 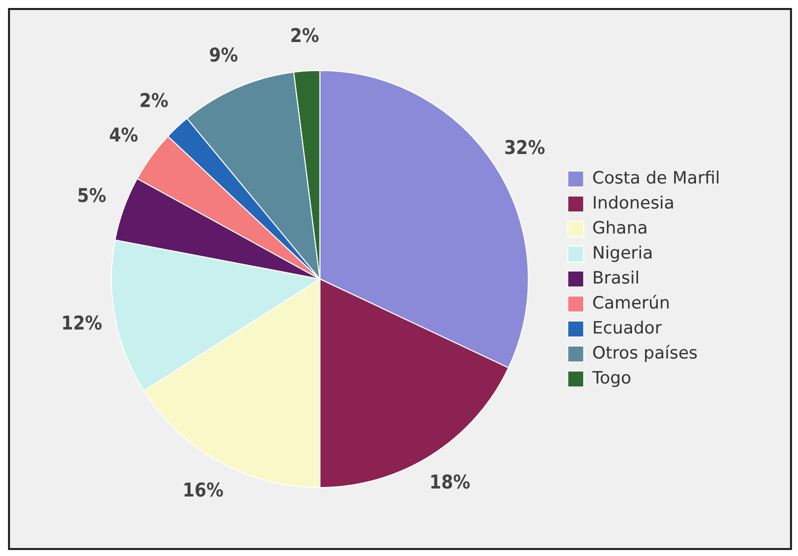 I want to click on data-label: 16%, so click(x=203, y=490).